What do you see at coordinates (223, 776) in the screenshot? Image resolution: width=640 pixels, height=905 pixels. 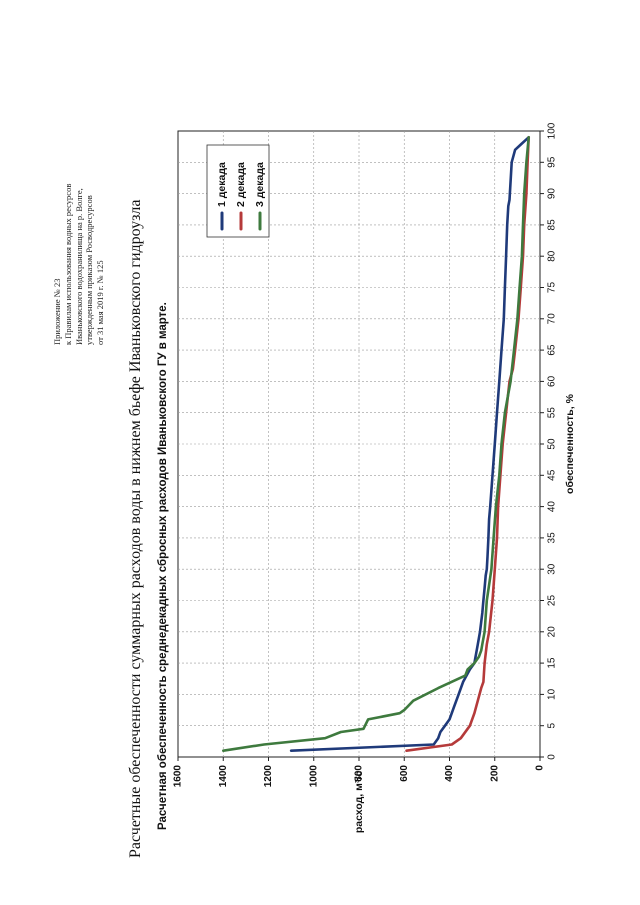 I see `y-tick-label: 1400` at bounding box center [223, 776].